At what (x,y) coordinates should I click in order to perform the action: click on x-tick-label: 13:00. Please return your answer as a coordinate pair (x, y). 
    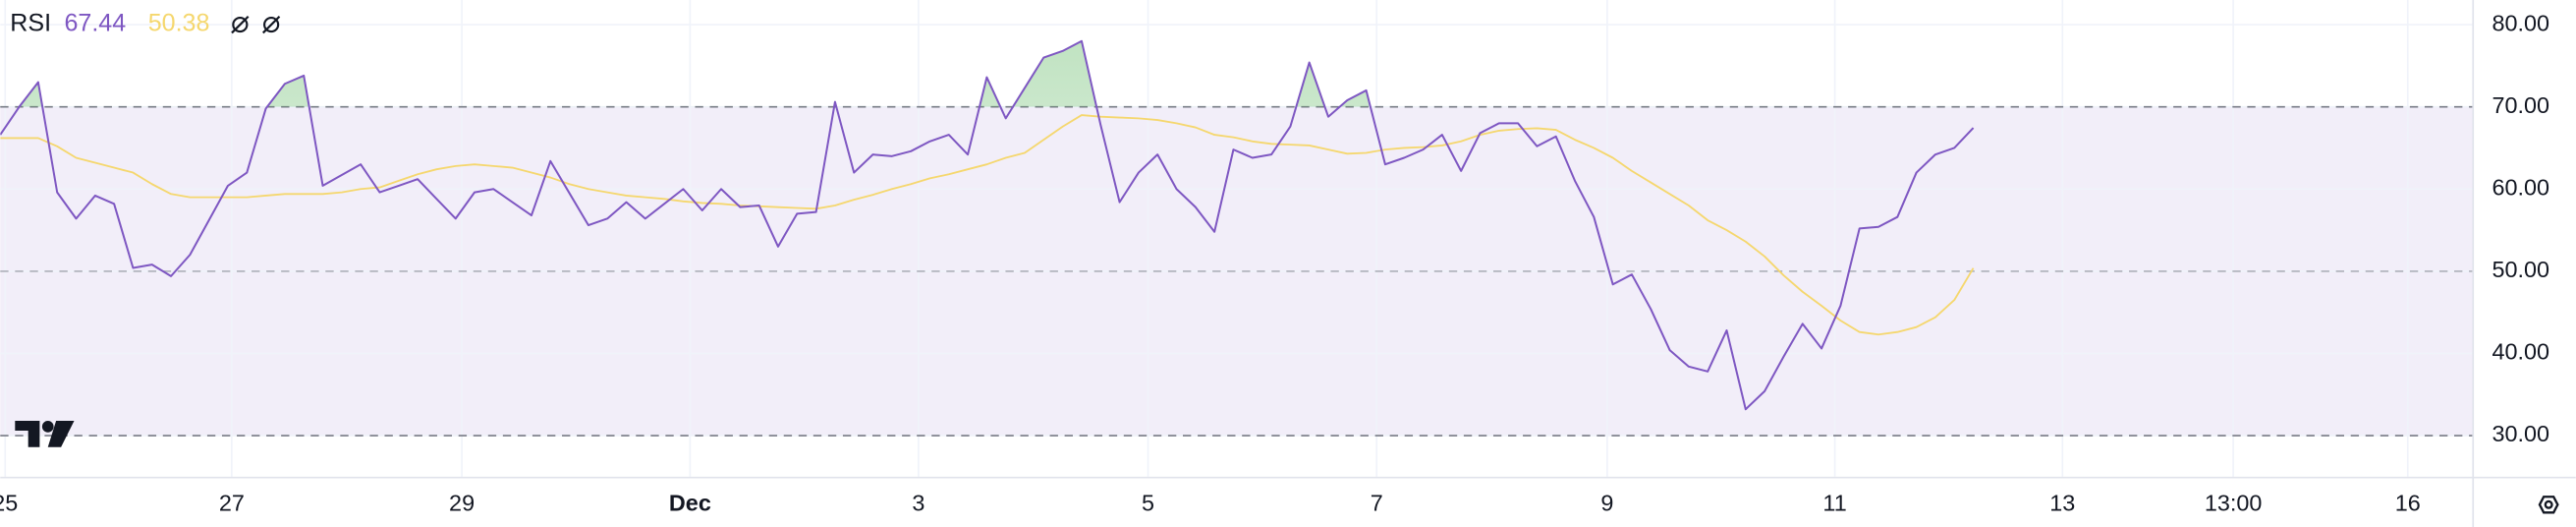
    Looking at the image, I should click on (2234, 502).